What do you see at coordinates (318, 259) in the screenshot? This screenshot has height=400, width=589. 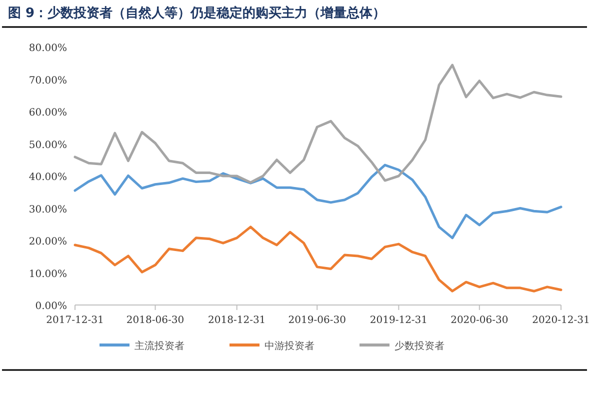 I see `line-series` at bounding box center [318, 259].